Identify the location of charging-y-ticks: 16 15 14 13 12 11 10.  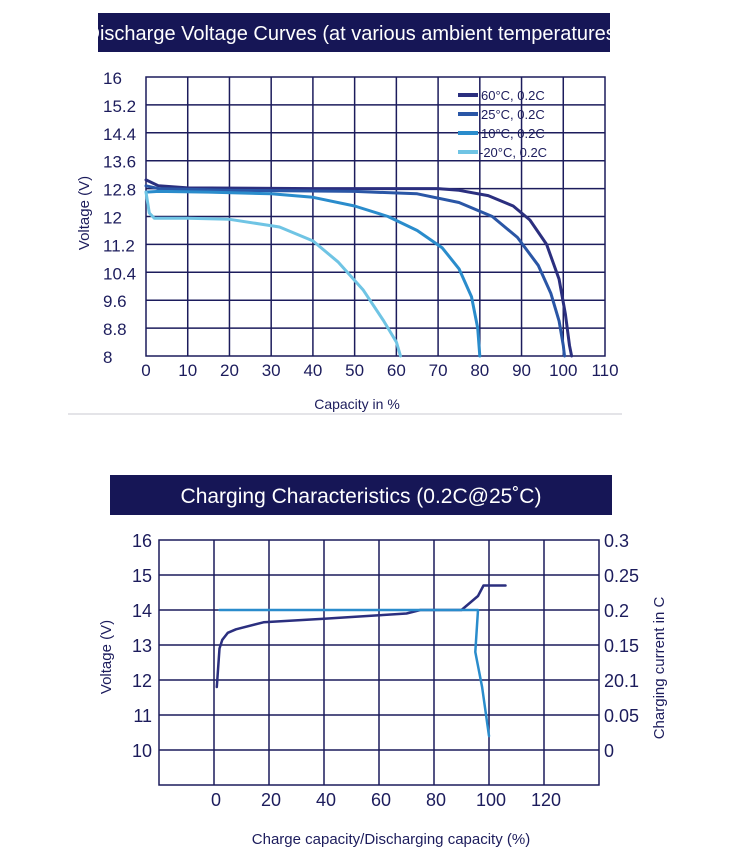
(142, 646).